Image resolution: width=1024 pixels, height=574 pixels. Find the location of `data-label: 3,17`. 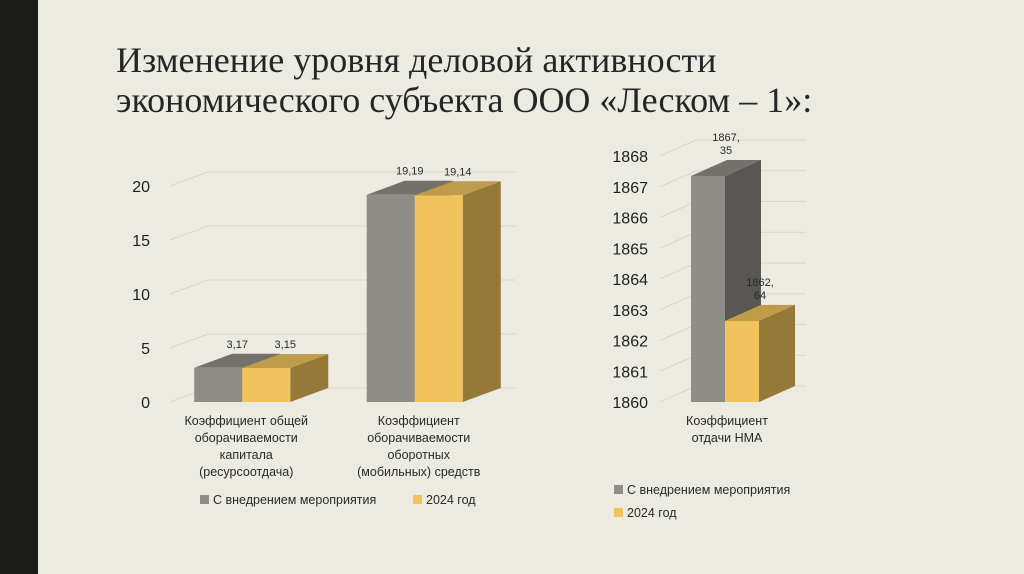

data-label: 3,17 is located at coordinates (237, 345).